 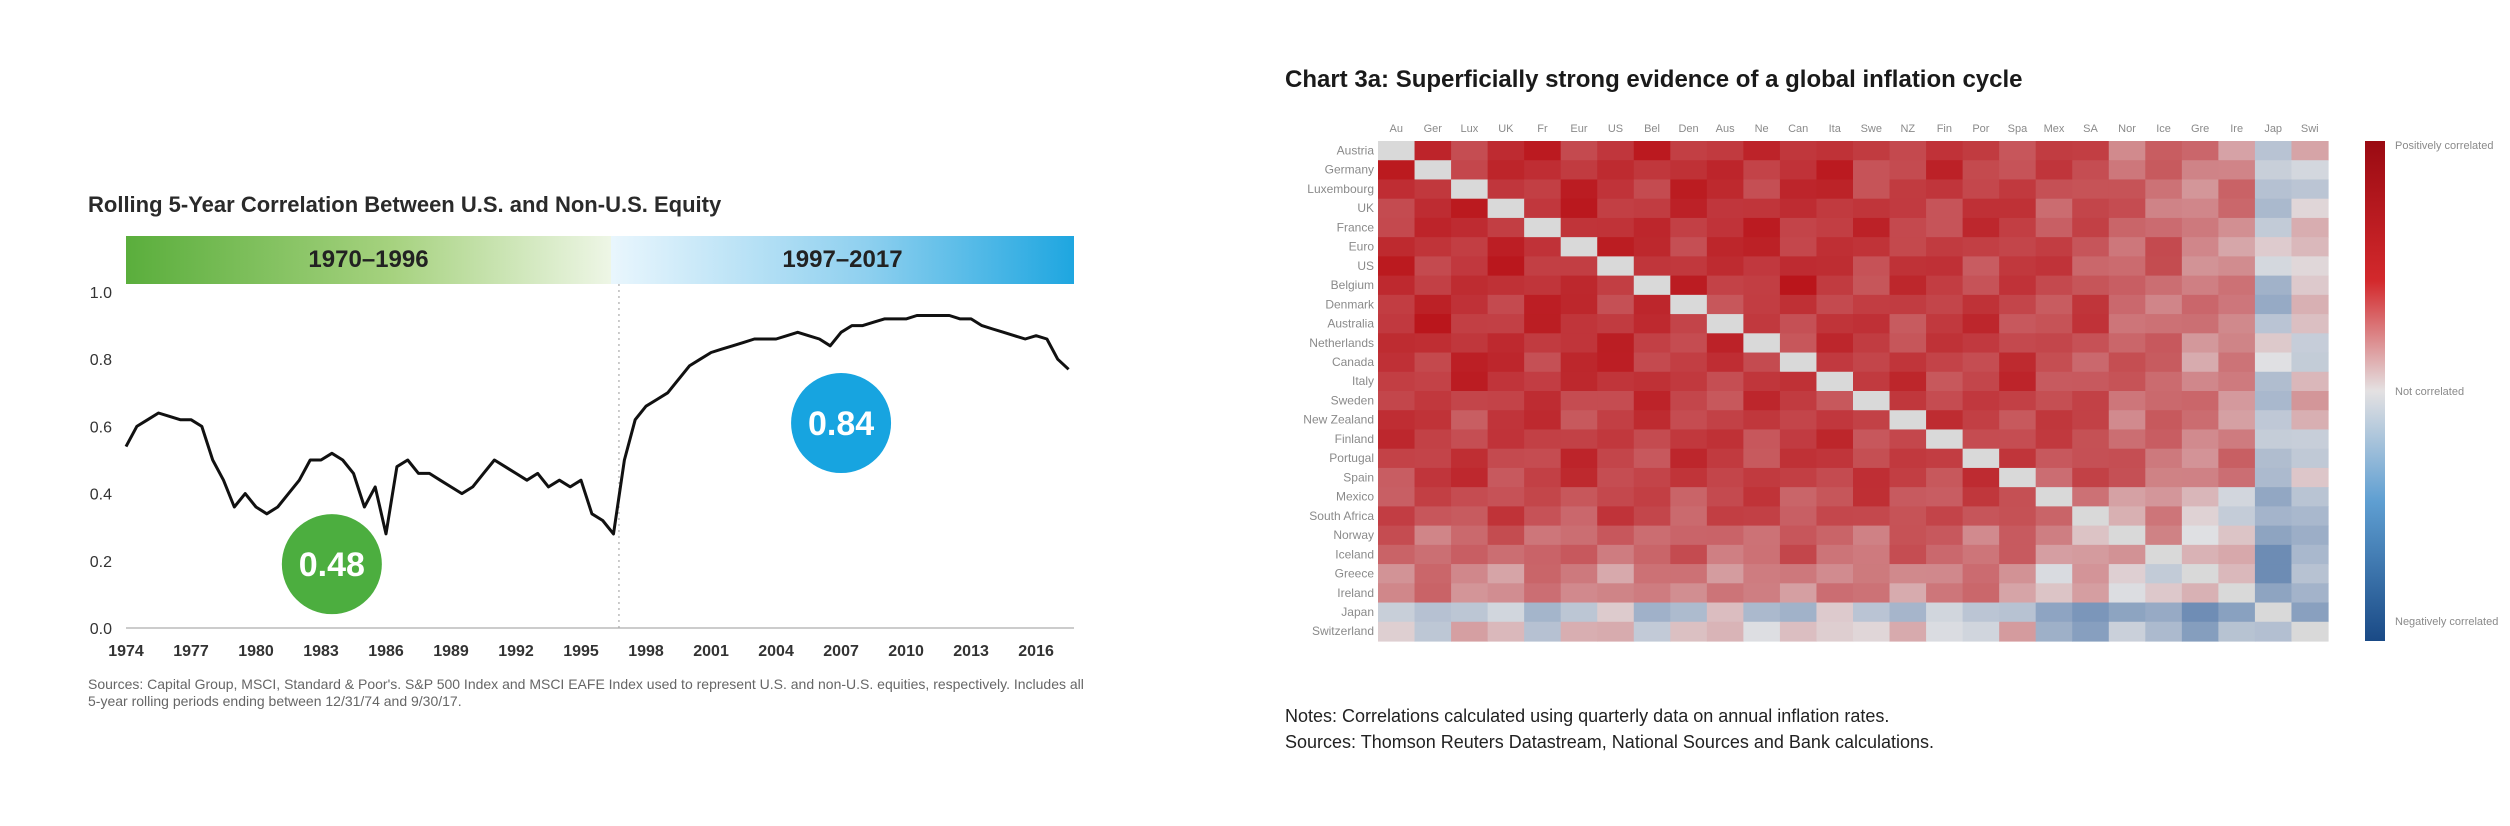 What do you see at coordinates (1469, 129) in the screenshot?
I see `heatmap-col-label-2: Lux` at bounding box center [1469, 129].